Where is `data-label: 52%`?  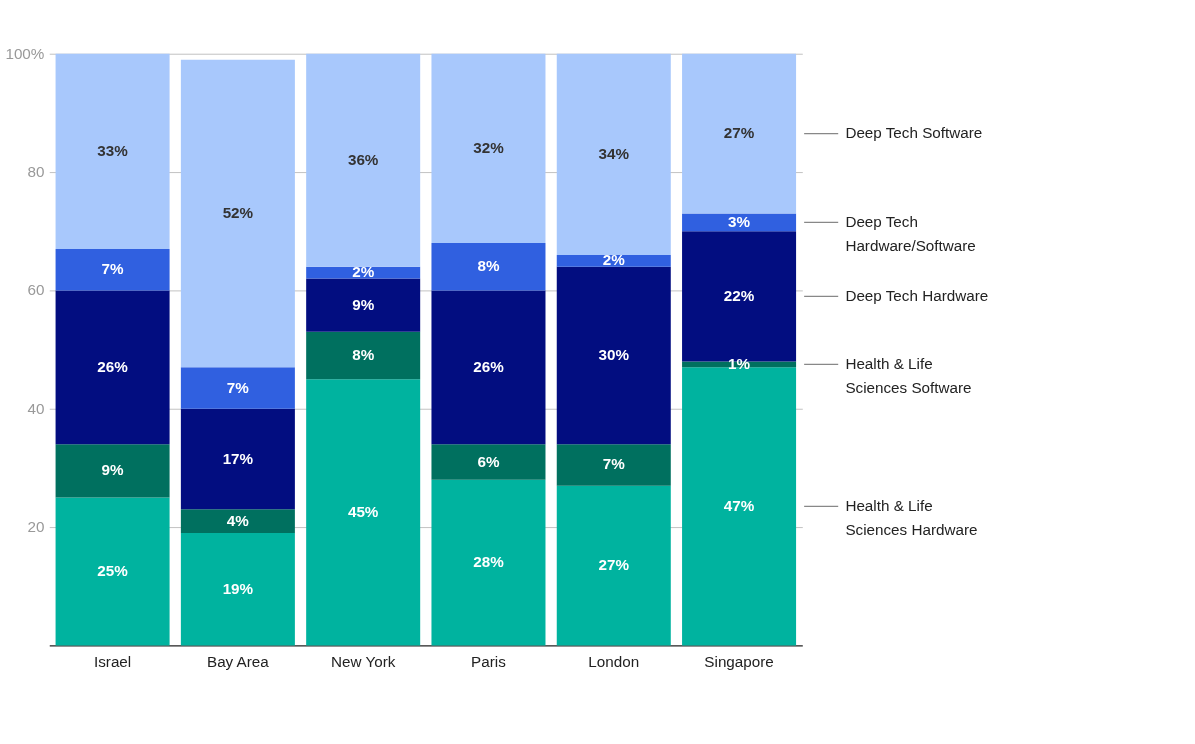
data-label: 52% is located at coordinates (238, 213).